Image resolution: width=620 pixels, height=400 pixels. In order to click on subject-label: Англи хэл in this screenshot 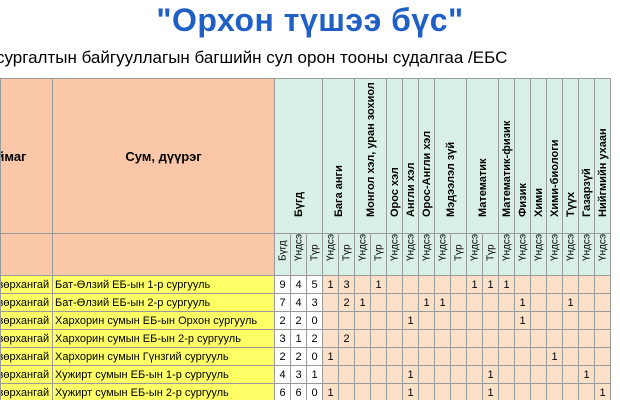, I will do `click(410, 189)`.